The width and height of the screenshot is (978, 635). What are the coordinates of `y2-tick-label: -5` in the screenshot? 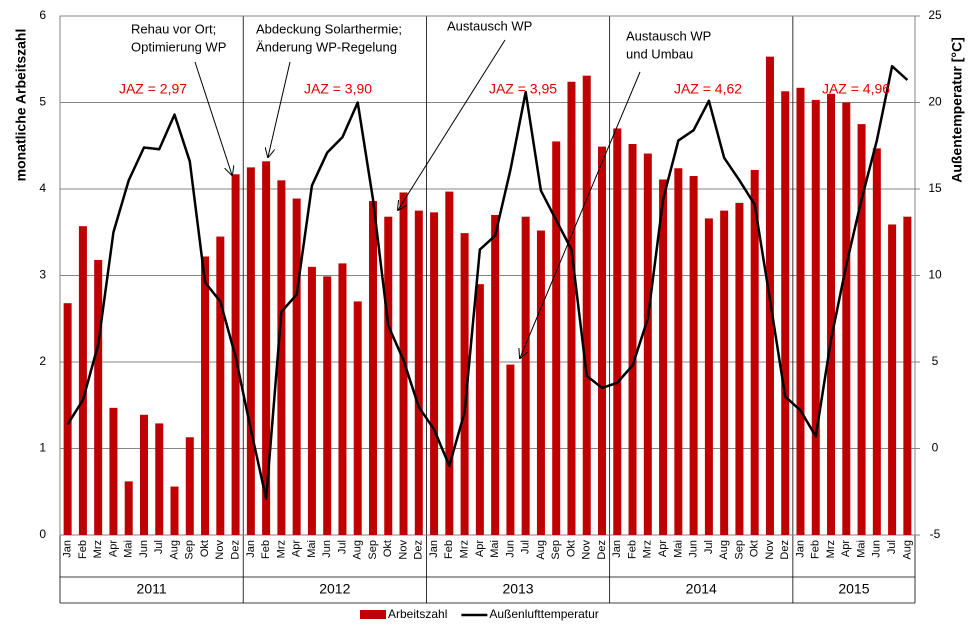 It's located at (935, 534).